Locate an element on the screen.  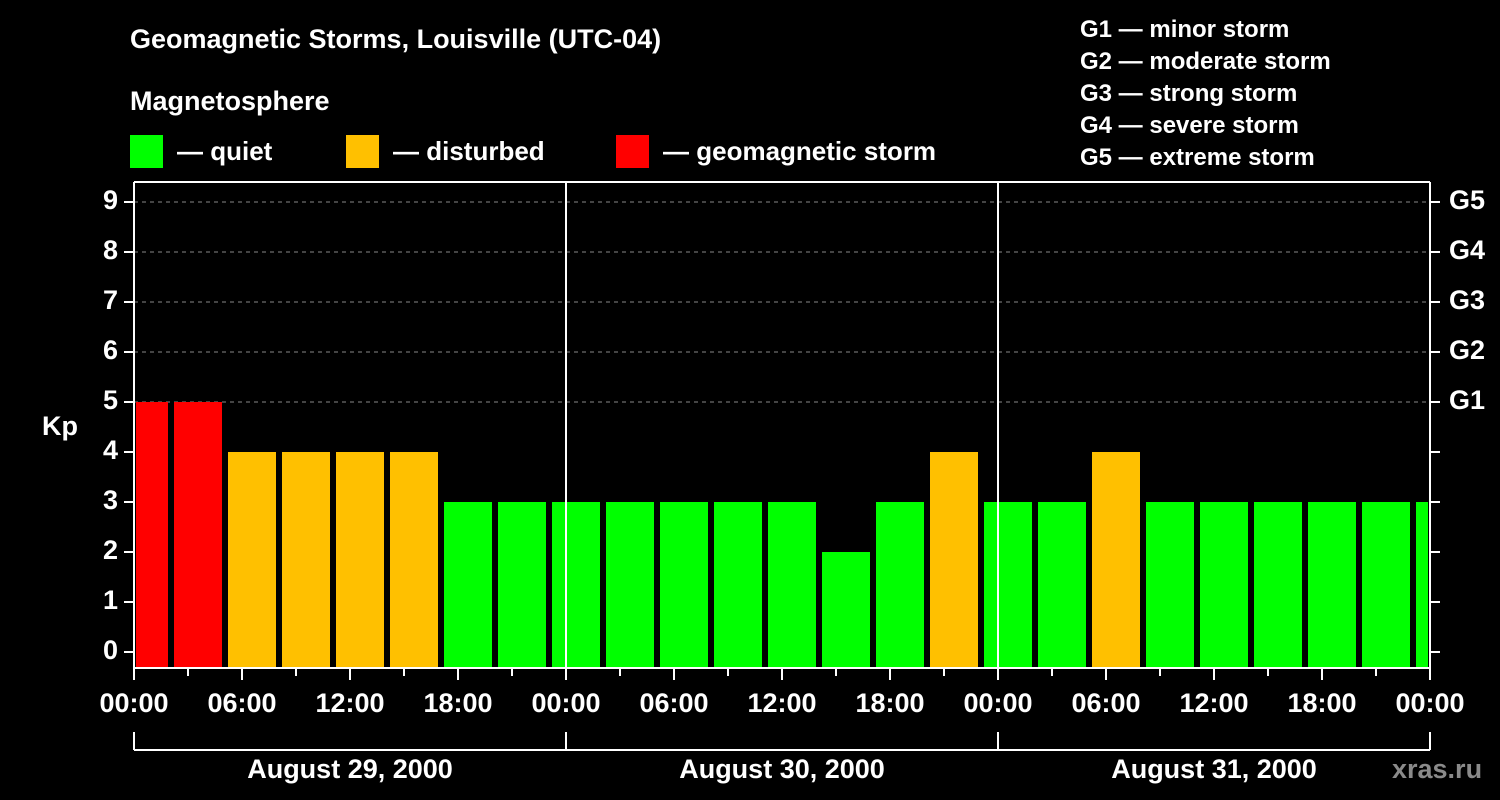
g2-description: G2 — moderate storm is located at coordinates (1205, 61).